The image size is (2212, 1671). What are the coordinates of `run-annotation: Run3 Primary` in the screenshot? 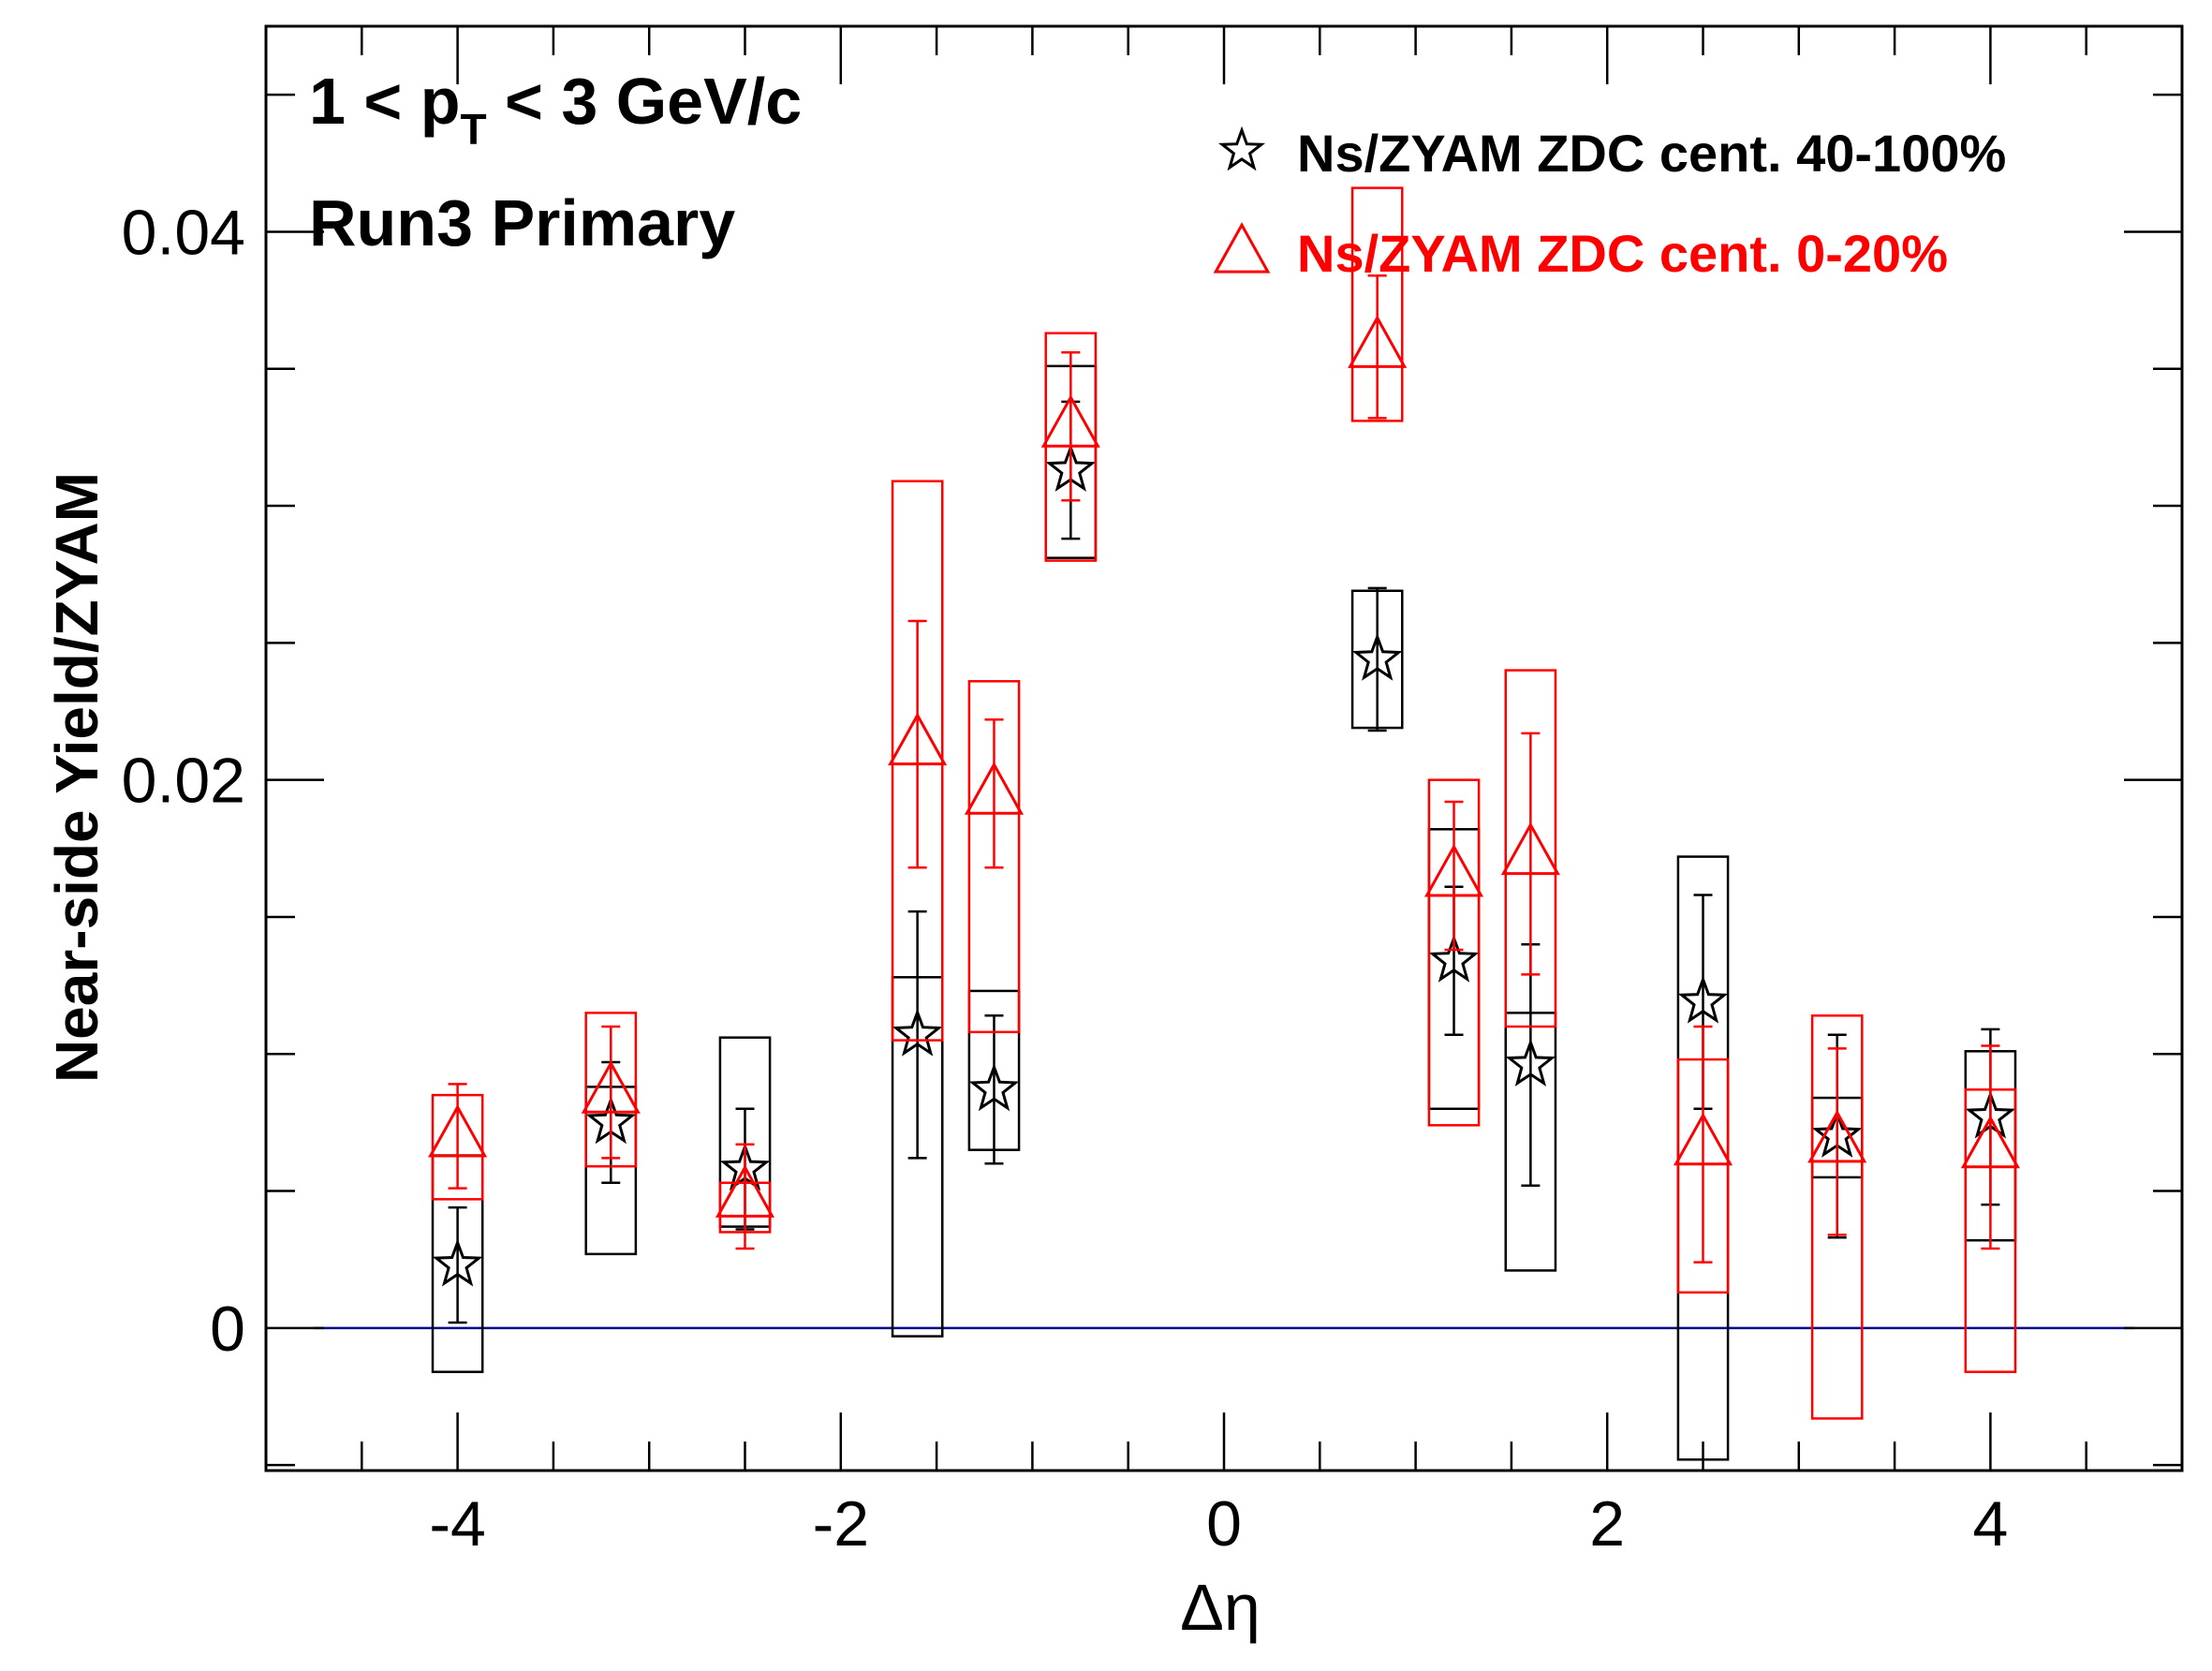 It's located at (522, 222).